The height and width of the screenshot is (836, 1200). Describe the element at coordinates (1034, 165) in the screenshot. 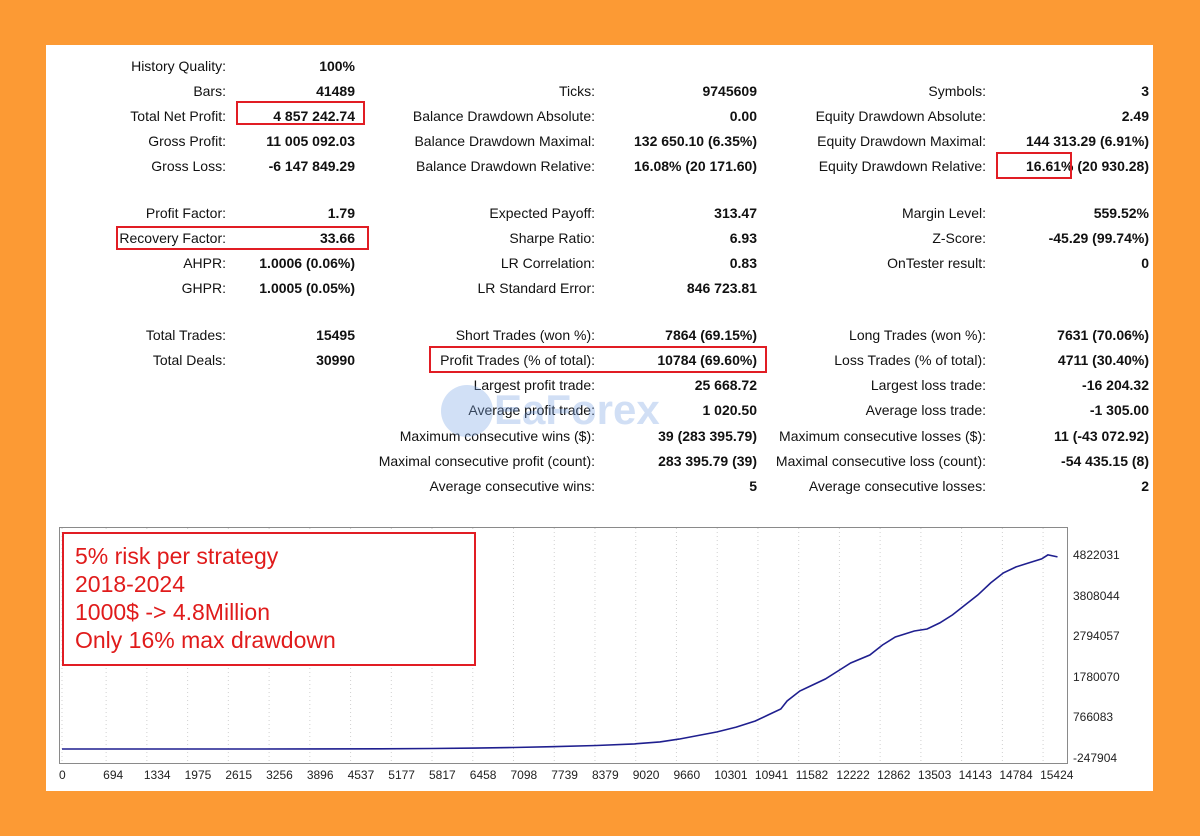

I see `highlight-equity-drawdown-relative` at that location.